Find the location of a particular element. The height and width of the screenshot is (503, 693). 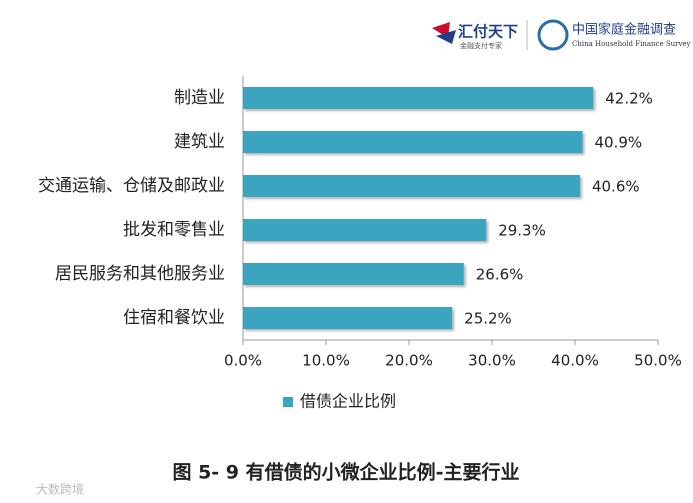

value-label: 40.6% is located at coordinates (616, 187).